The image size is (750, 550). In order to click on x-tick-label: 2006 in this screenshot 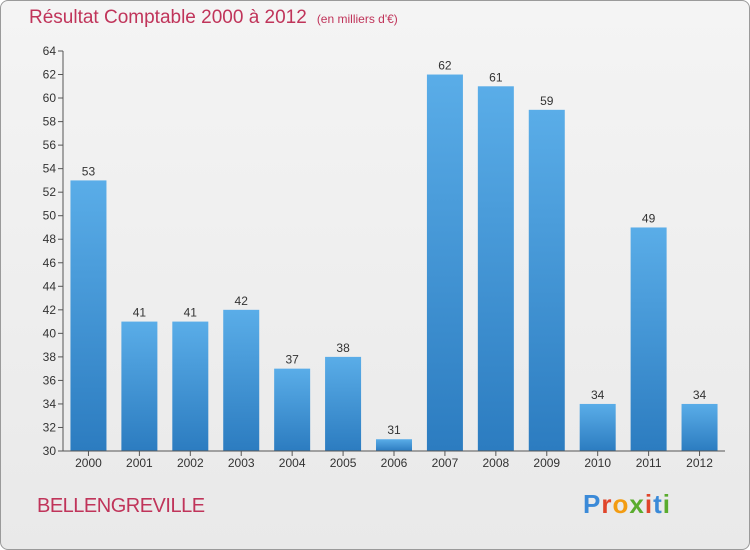, I will do `click(394, 463)`.